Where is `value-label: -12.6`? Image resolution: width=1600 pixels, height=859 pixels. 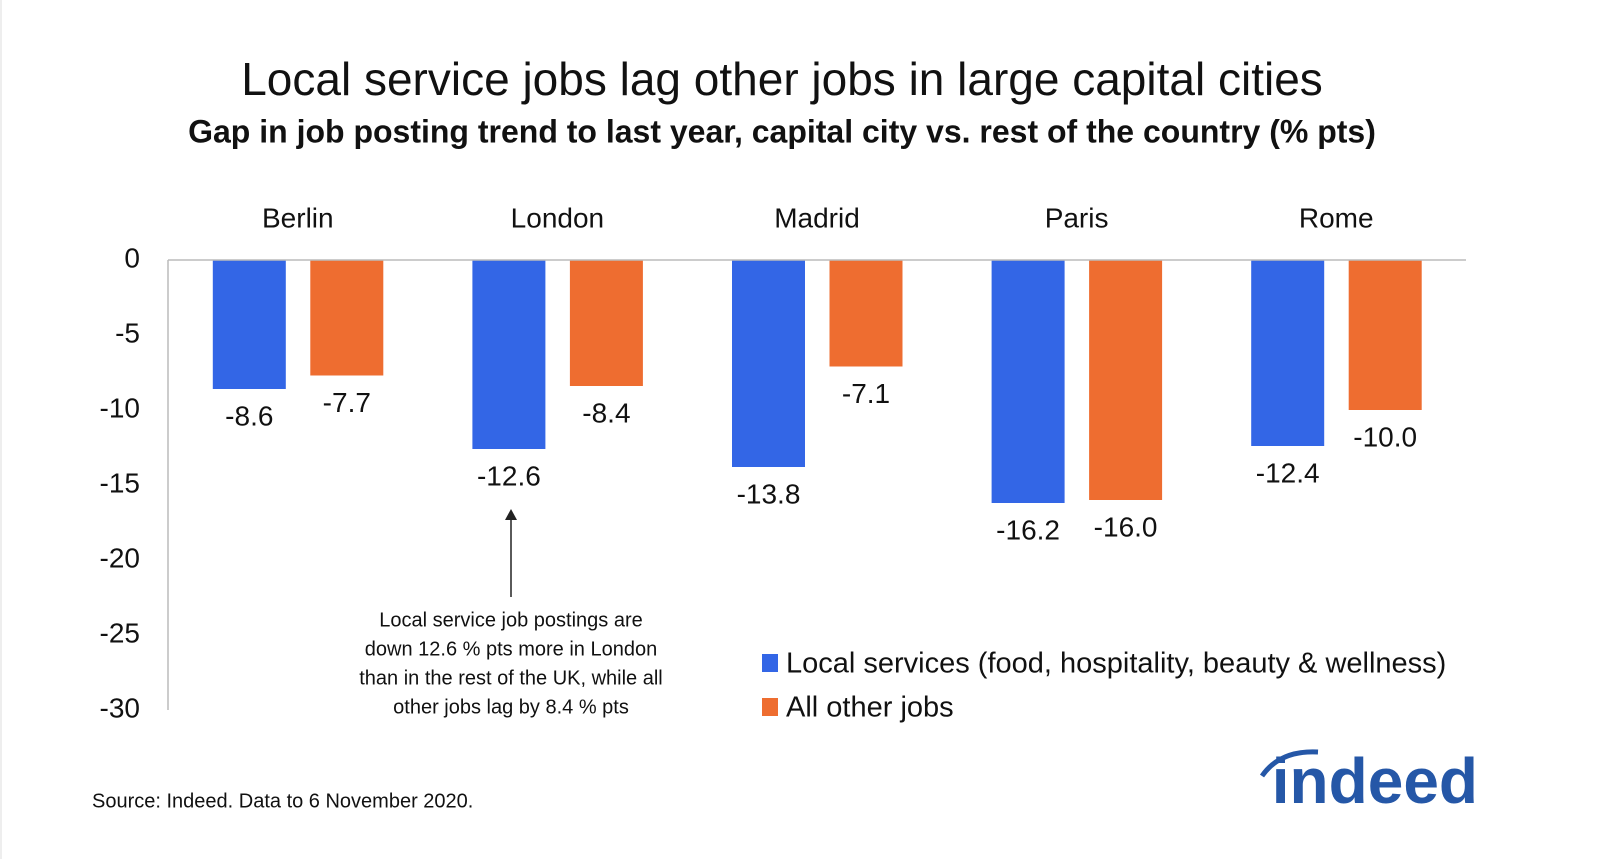 value-label: -12.6 is located at coordinates (509, 475).